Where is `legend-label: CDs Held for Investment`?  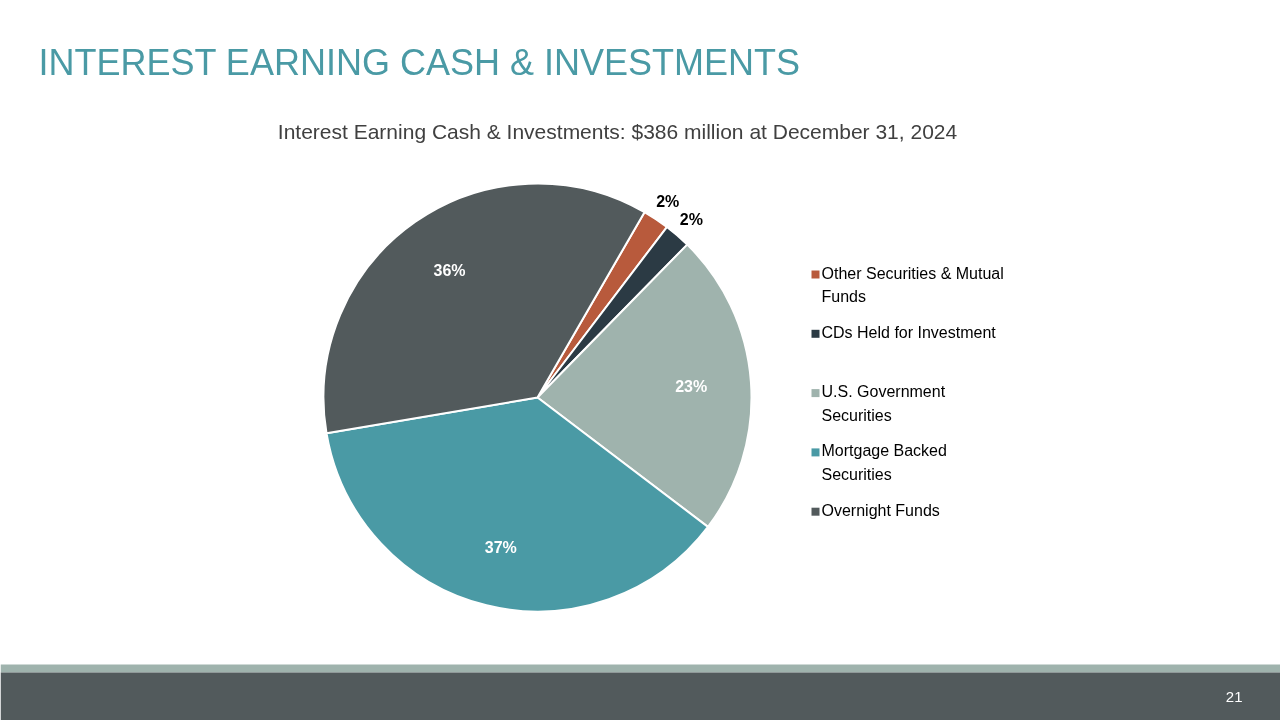 legend-label: CDs Held for Investment is located at coordinates (909, 332).